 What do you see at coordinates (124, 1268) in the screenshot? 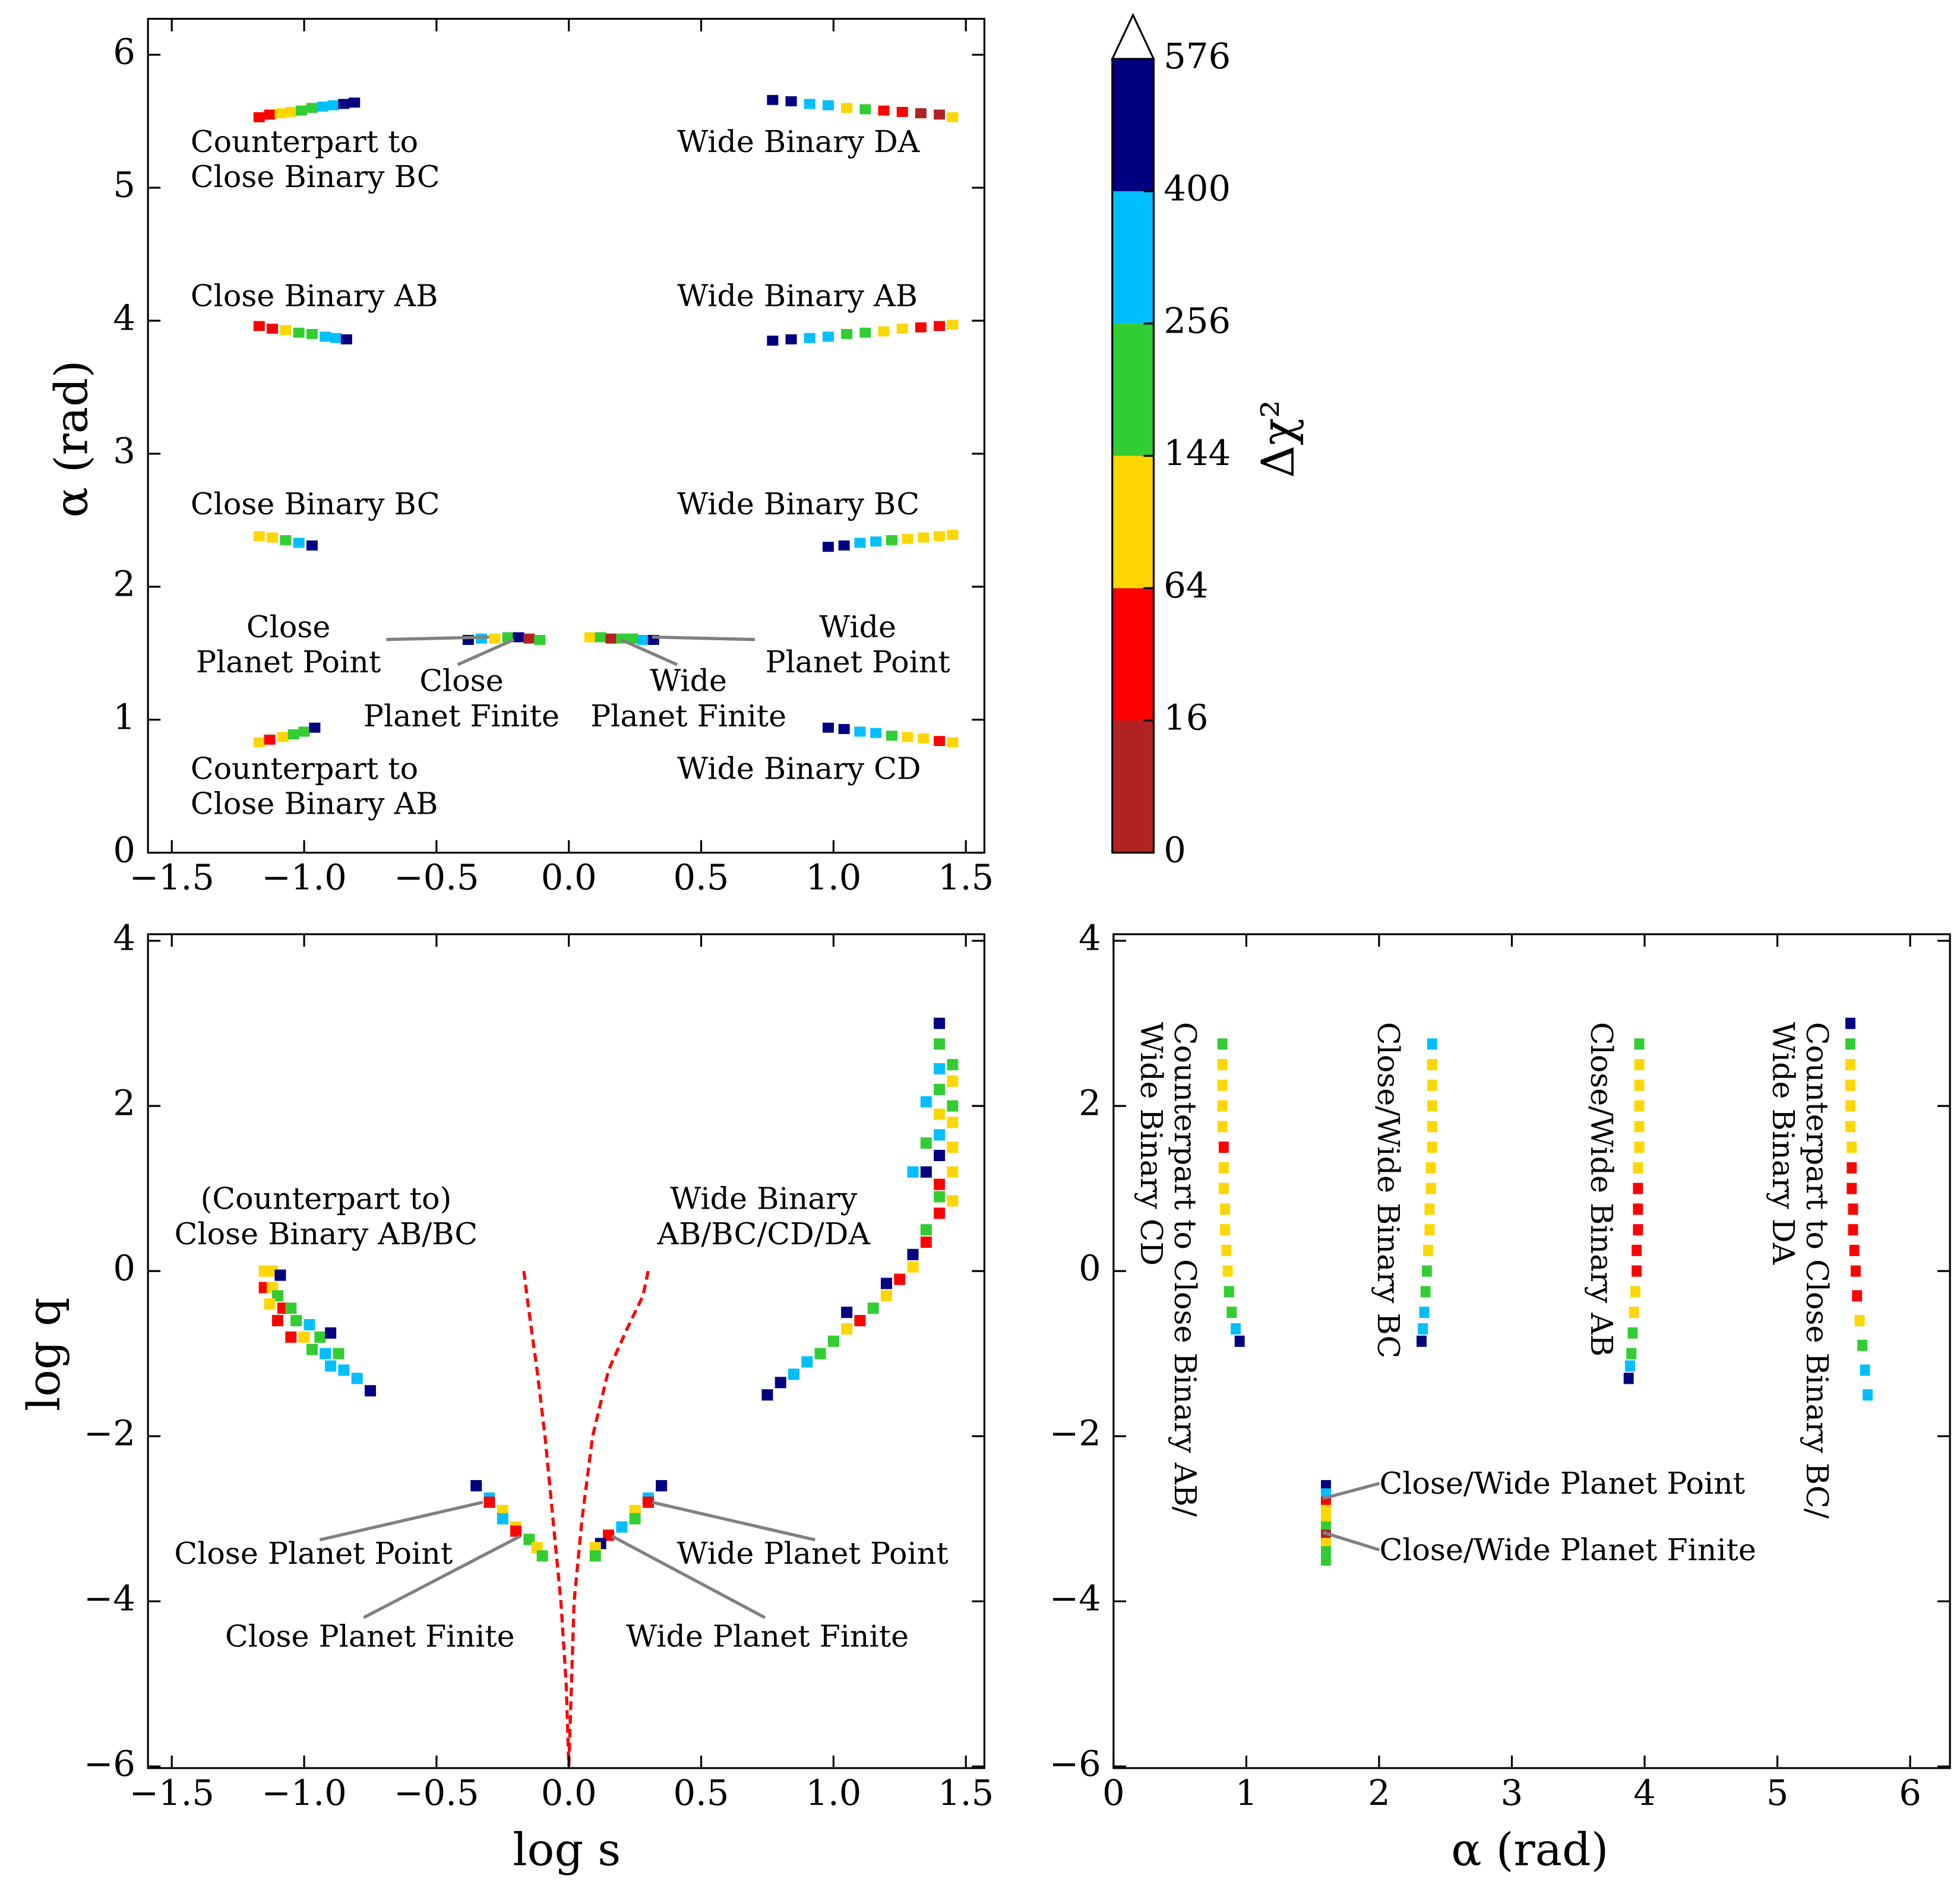
I see `y-tick-label: 0` at bounding box center [124, 1268].